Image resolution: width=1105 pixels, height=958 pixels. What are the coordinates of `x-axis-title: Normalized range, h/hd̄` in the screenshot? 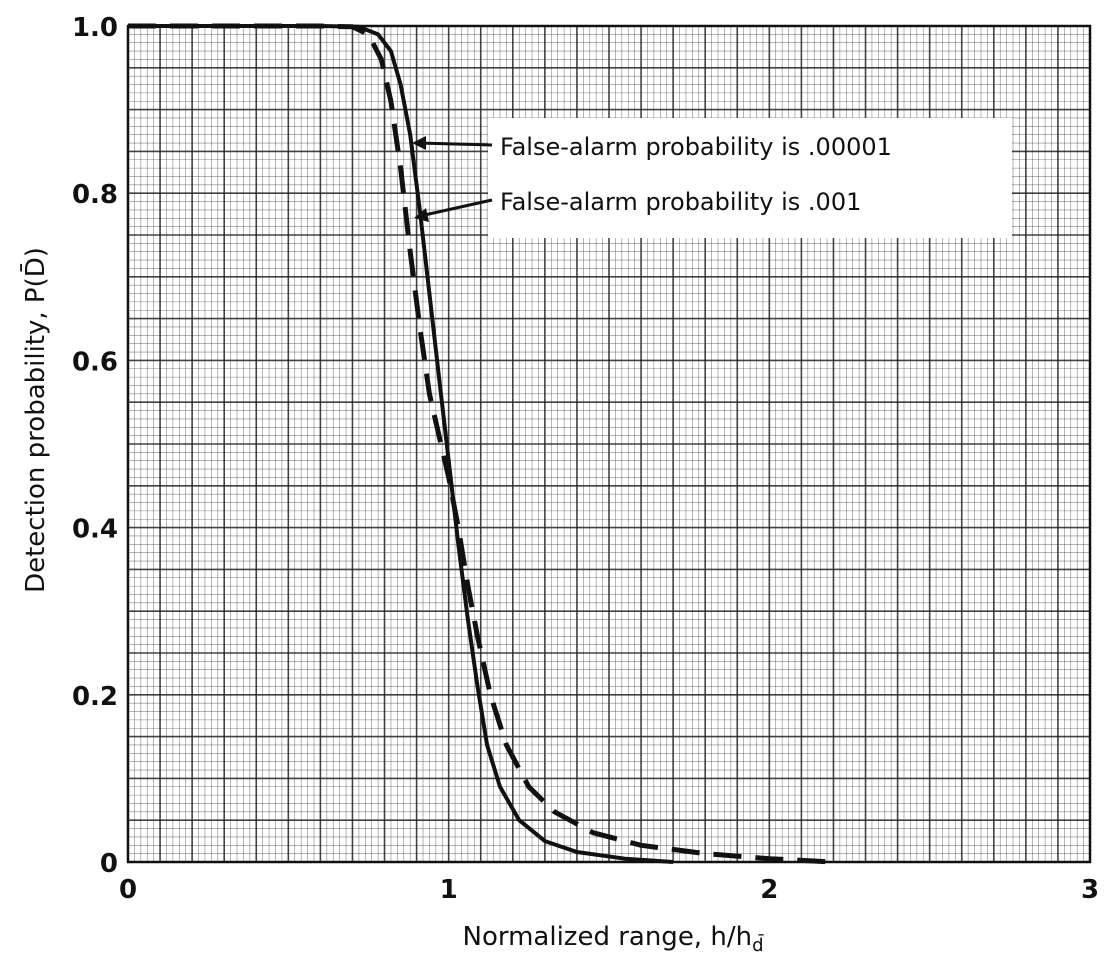 It's located at (614, 939).